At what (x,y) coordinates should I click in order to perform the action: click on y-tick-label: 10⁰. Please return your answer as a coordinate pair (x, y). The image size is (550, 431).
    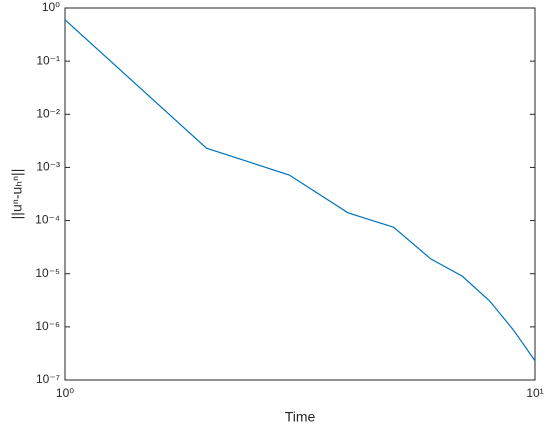
    Looking at the image, I should click on (51, 7).